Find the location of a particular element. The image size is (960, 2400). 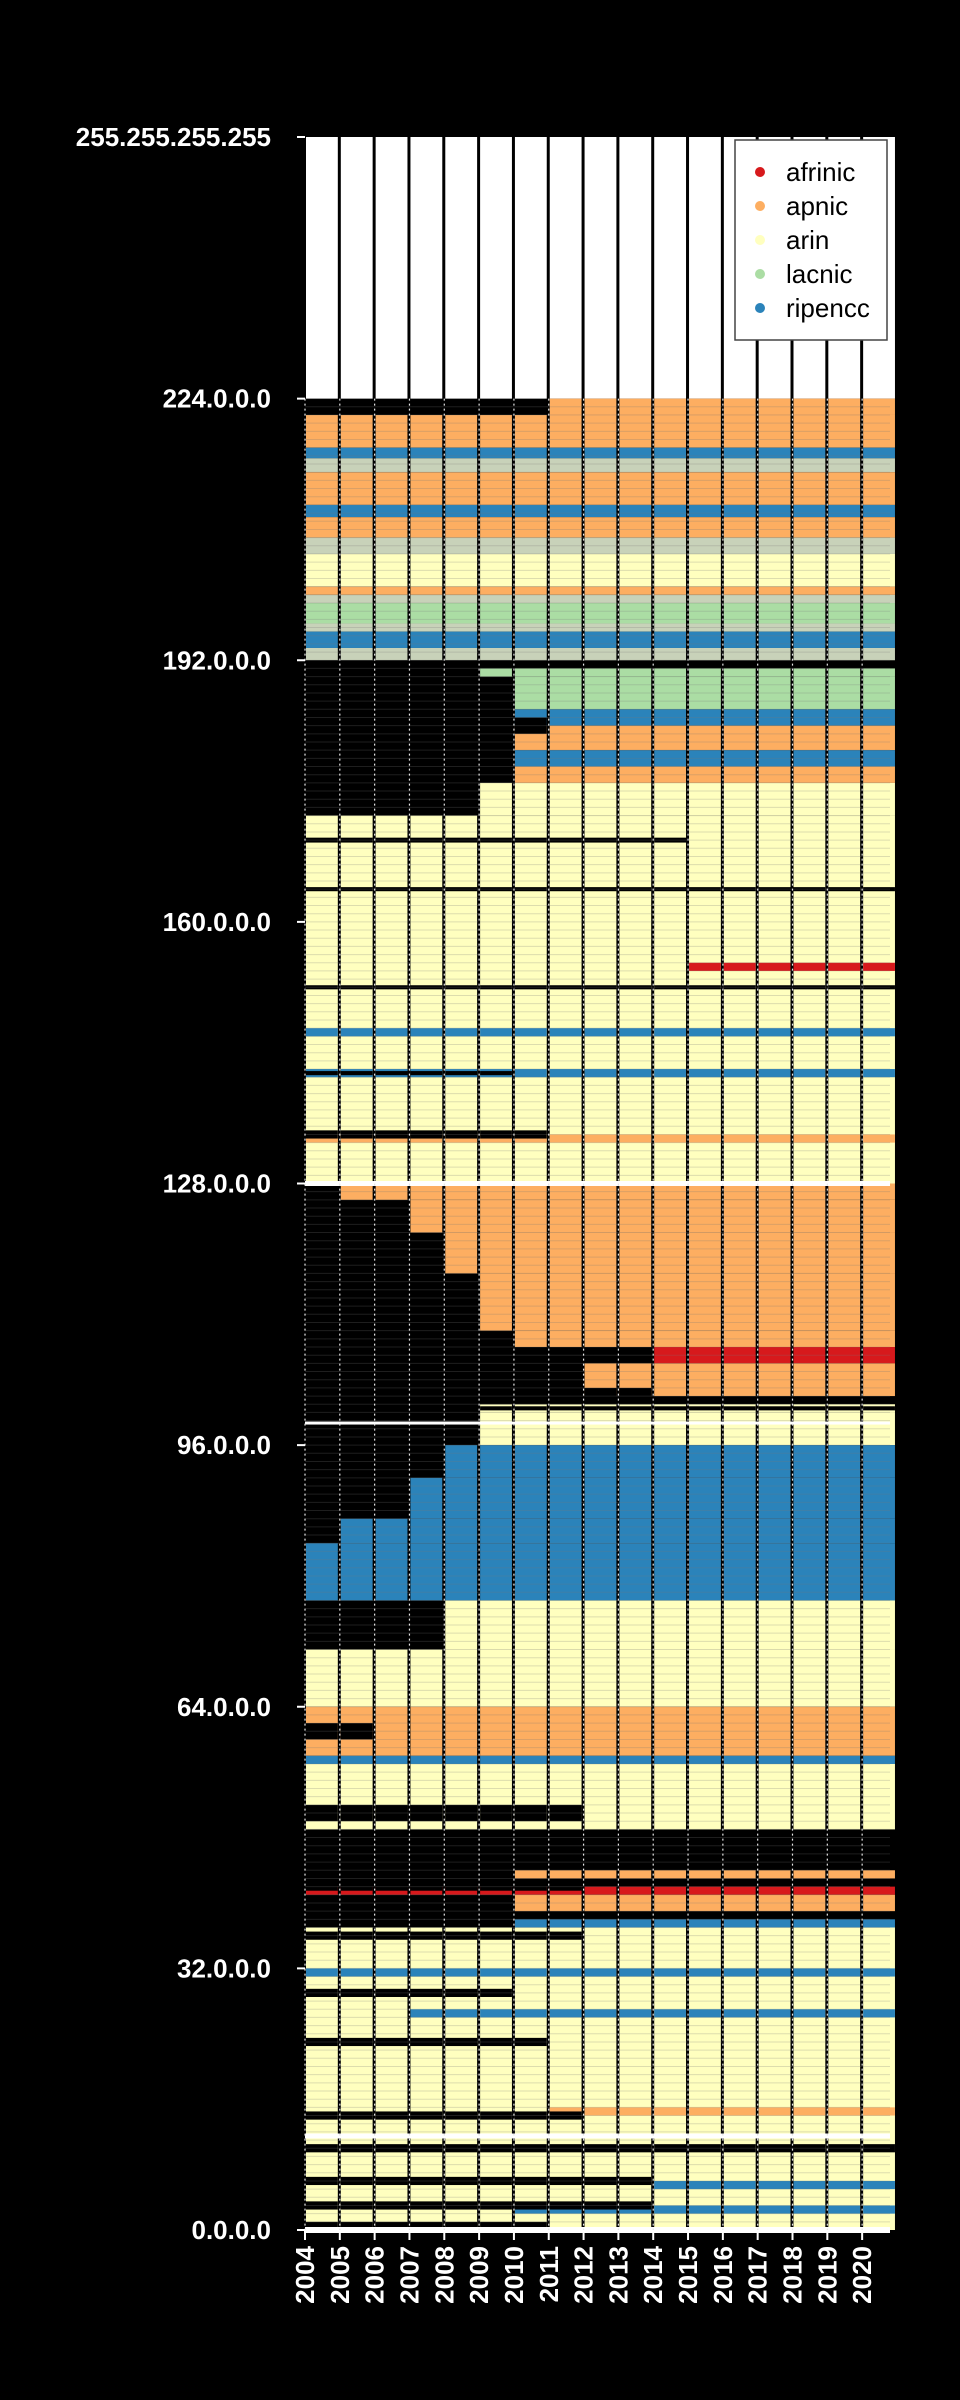

y-tick-label: 255.255.255.255 is located at coordinates (173, 137).